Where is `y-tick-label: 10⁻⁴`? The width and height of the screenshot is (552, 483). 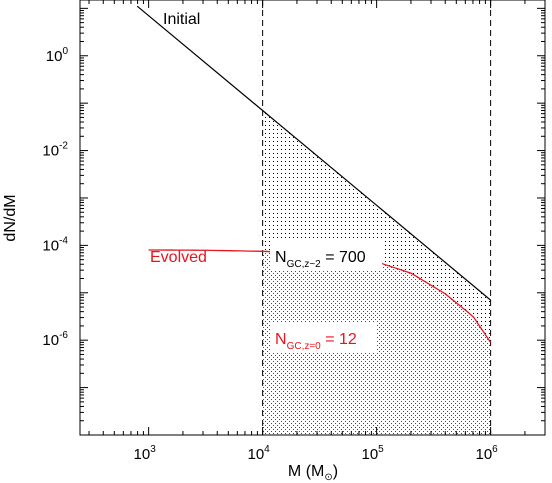 y-tick-label: 10⁻⁴ is located at coordinates (55, 244).